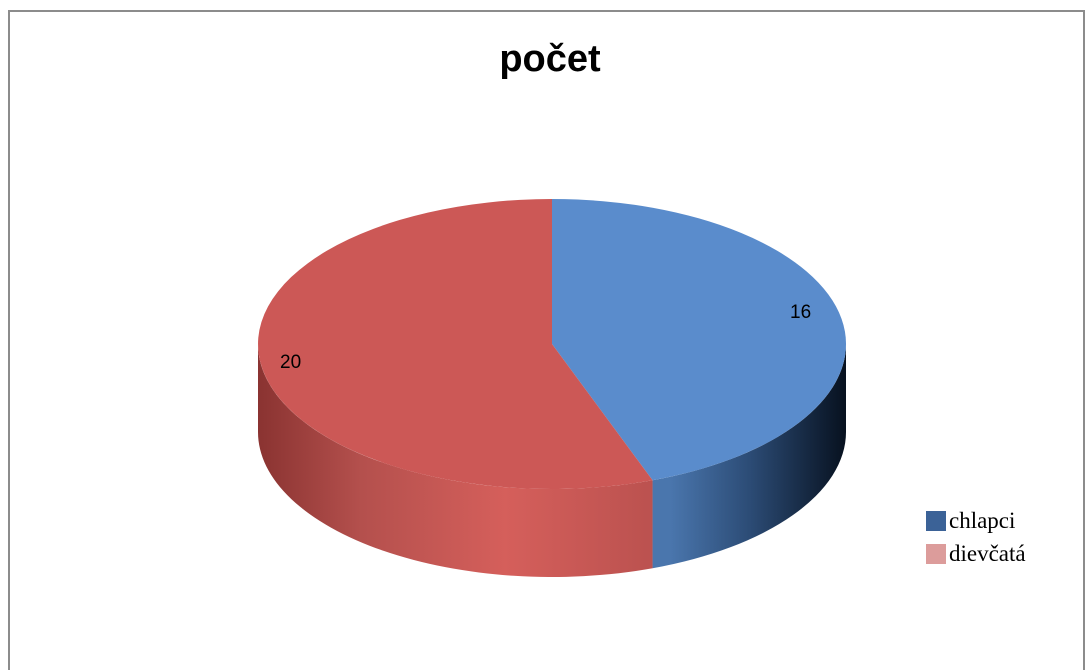  I want to click on legend-item-chlapci: chlapci, so click(976, 520).